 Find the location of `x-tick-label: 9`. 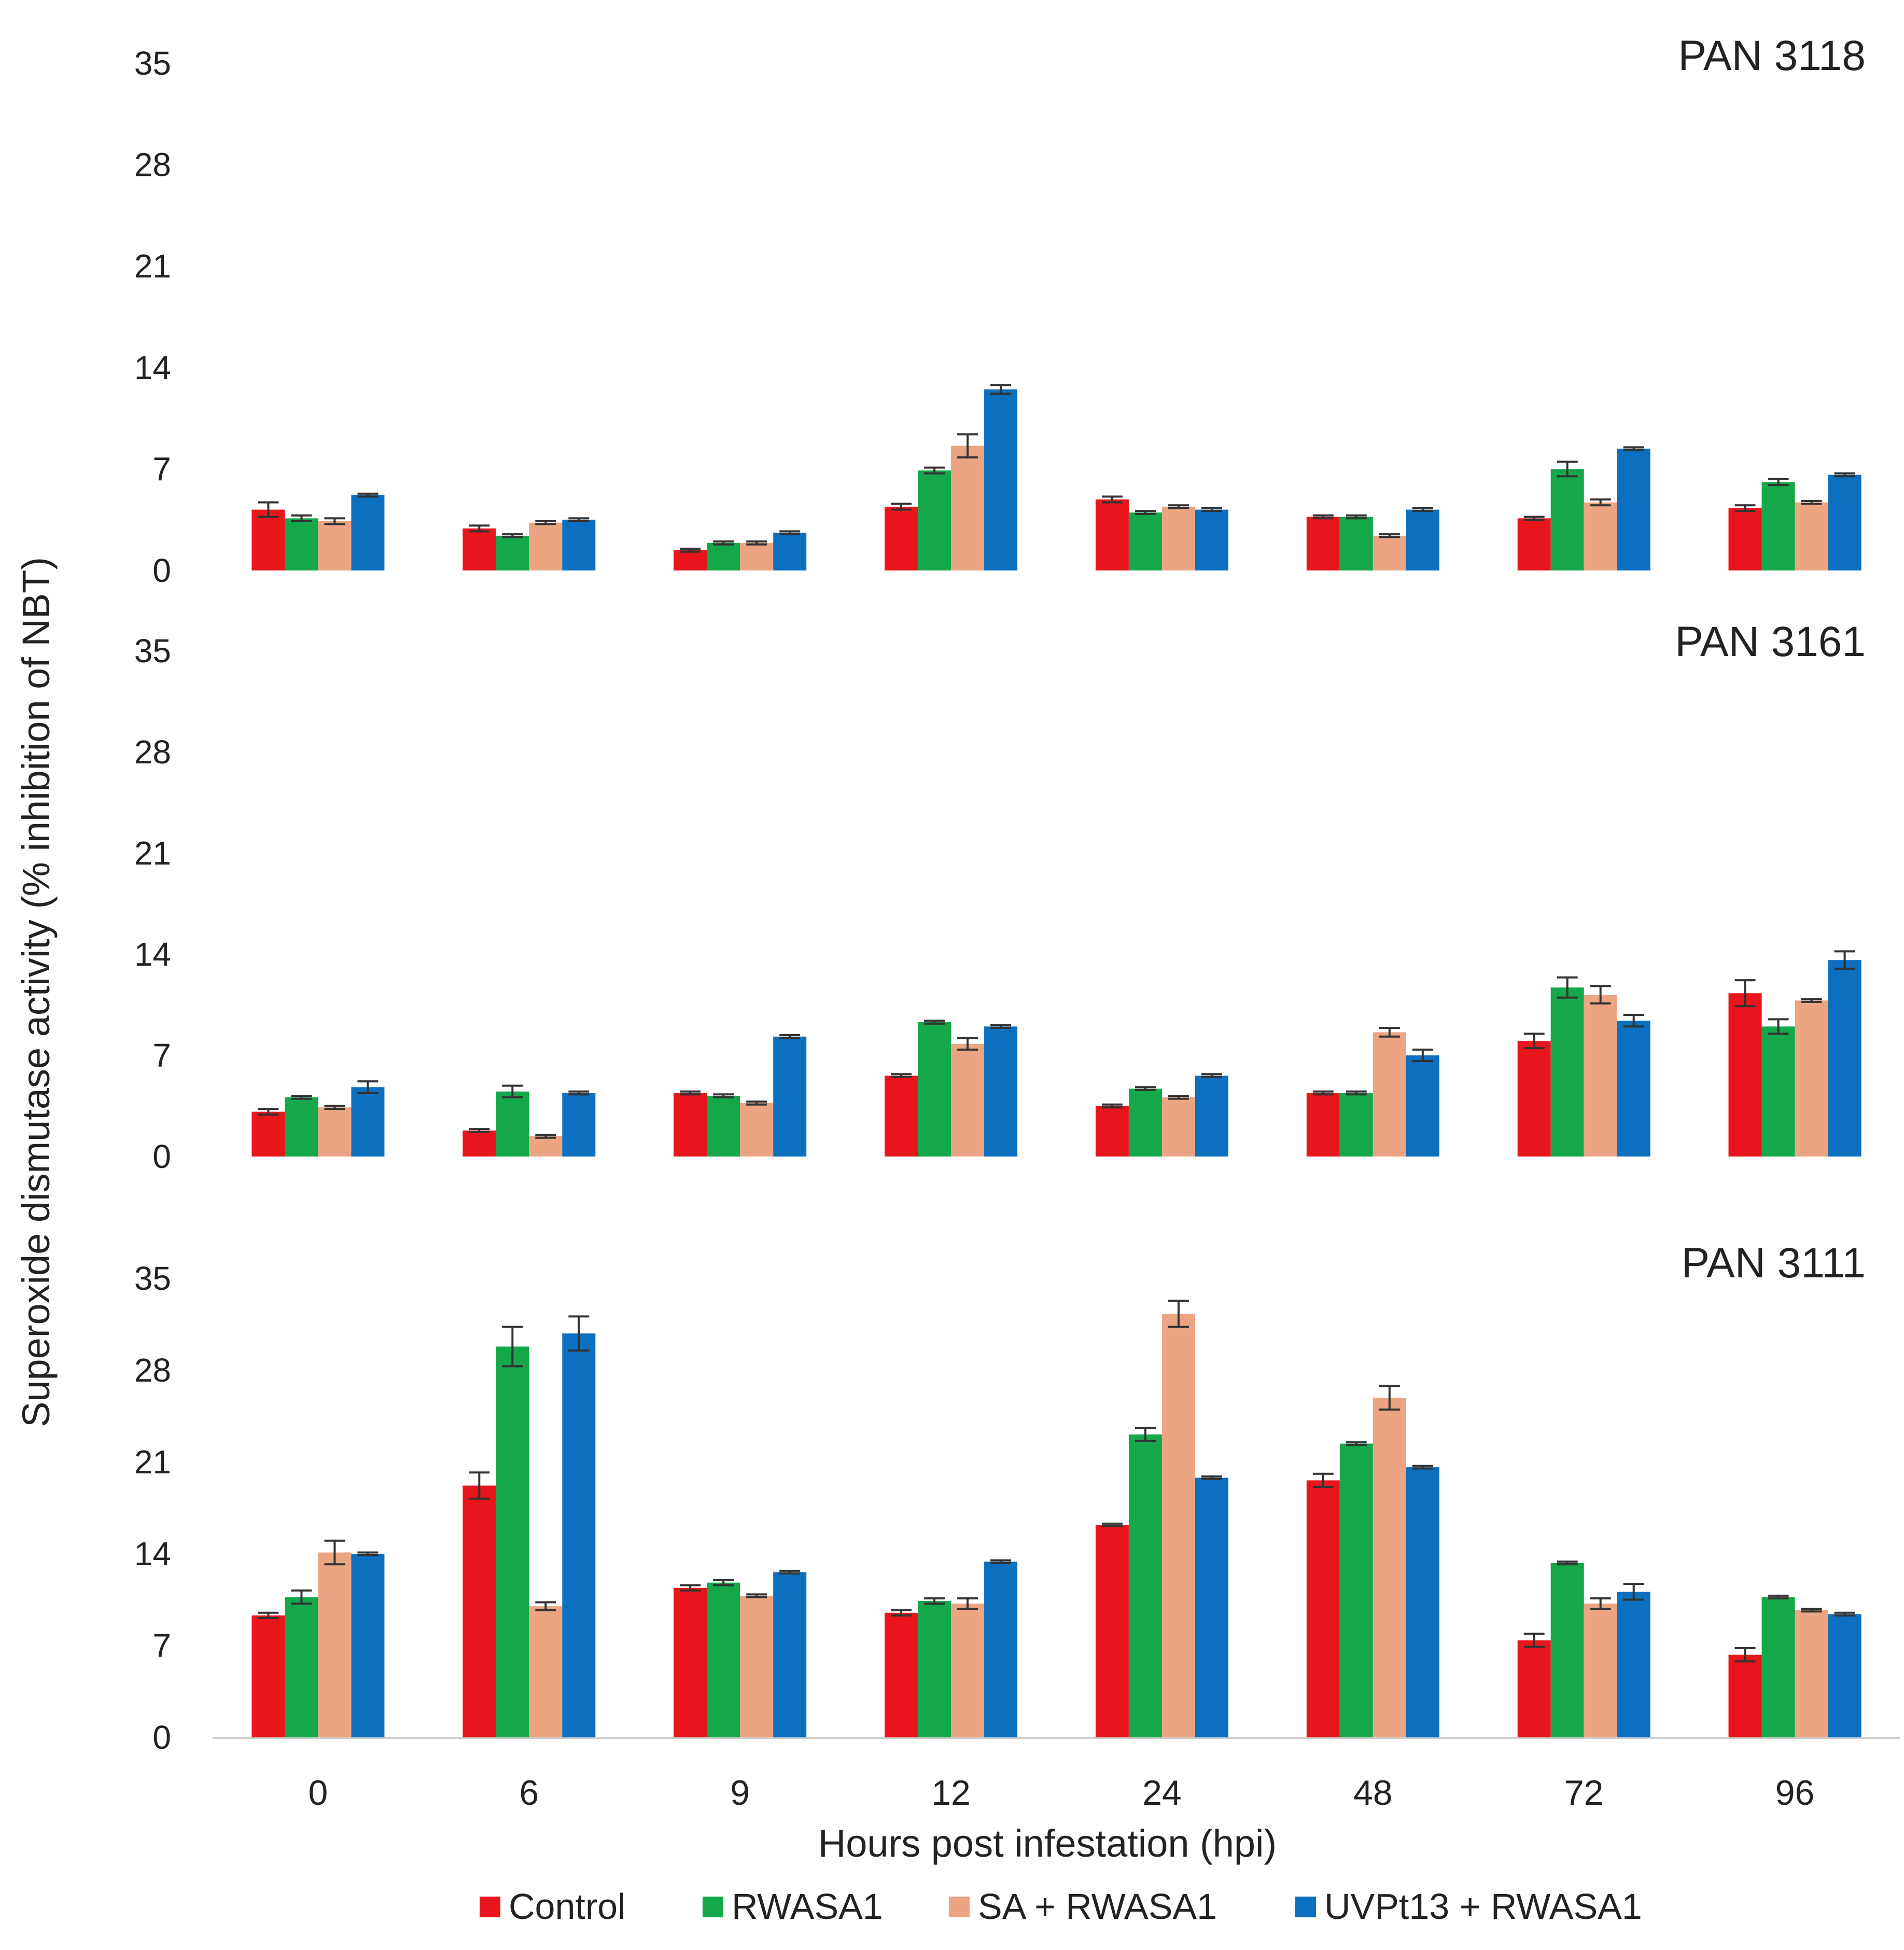

x-tick-label: 9 is located at coordinates (740, 1793).